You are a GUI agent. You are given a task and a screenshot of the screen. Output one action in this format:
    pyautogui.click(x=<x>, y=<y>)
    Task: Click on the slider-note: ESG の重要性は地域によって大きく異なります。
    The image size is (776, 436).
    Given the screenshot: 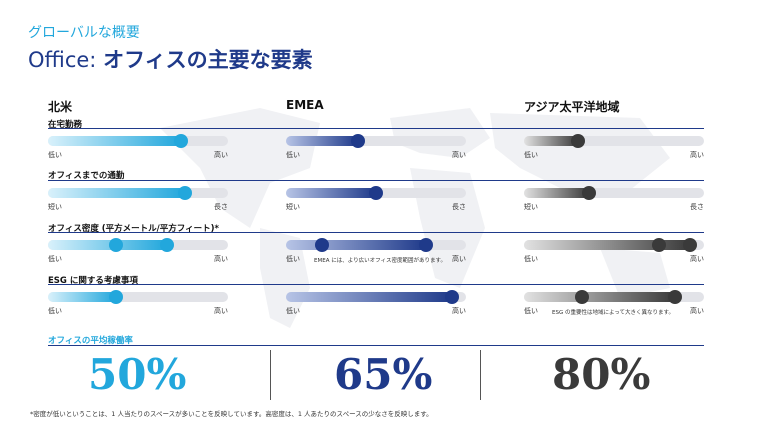 What is the action you would take?
    pyautogui.click(x=613, y=313)
    